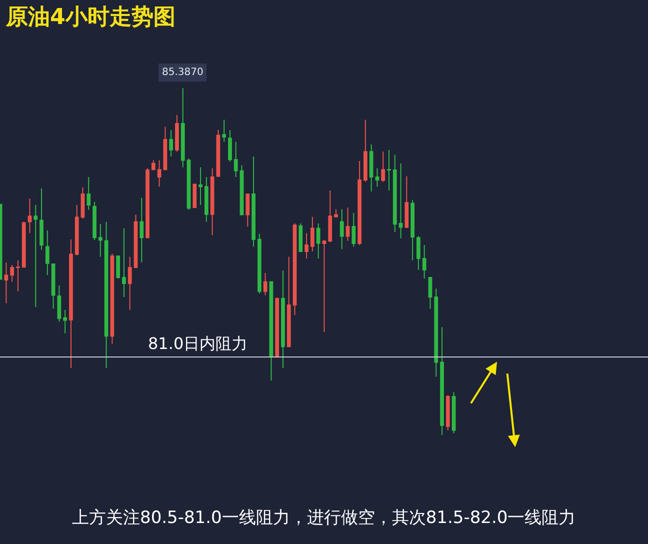 The image size is (648, 544). Describe the element at coordinates (90, 17) in the screenshot. I see `chart-title: 原油4小时走势图` at that location.